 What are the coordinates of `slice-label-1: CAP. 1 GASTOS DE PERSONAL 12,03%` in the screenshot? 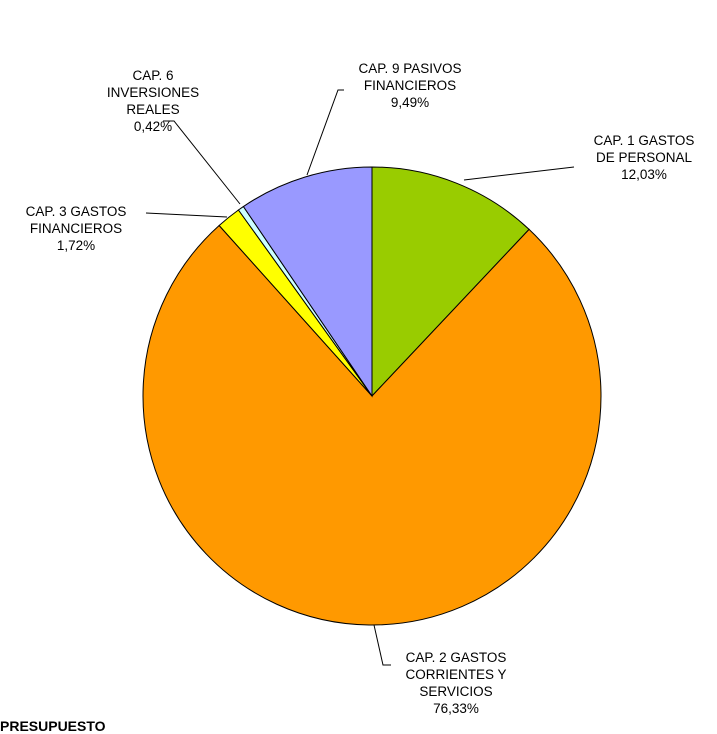 It's located at (644, 157).